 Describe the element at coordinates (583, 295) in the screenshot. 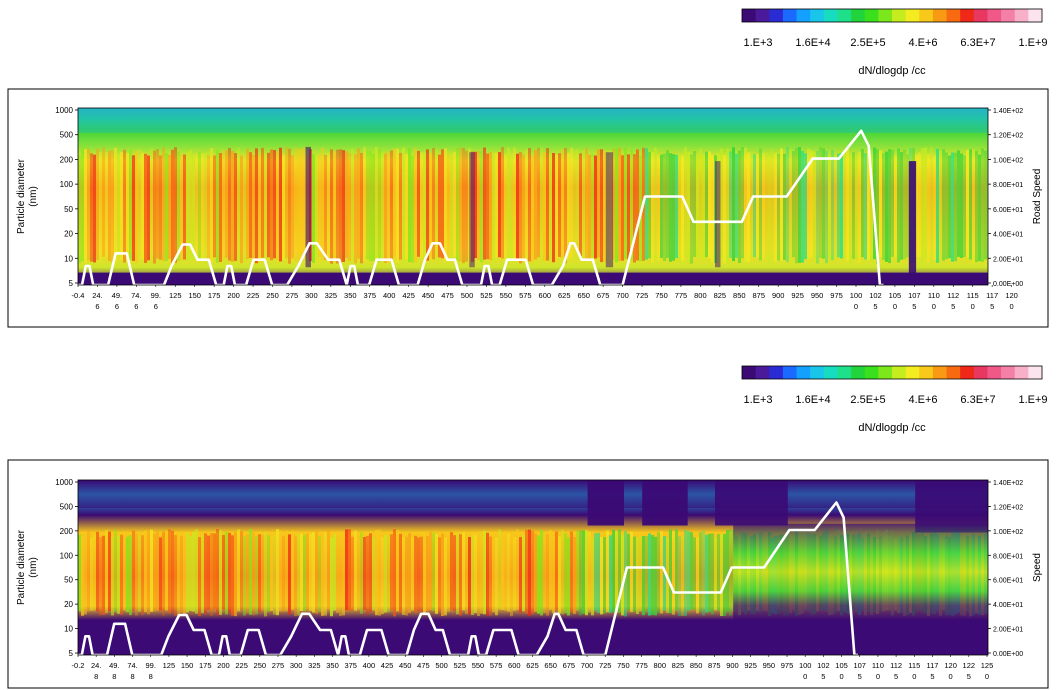

I see `x-tick-label: 650` at that location.